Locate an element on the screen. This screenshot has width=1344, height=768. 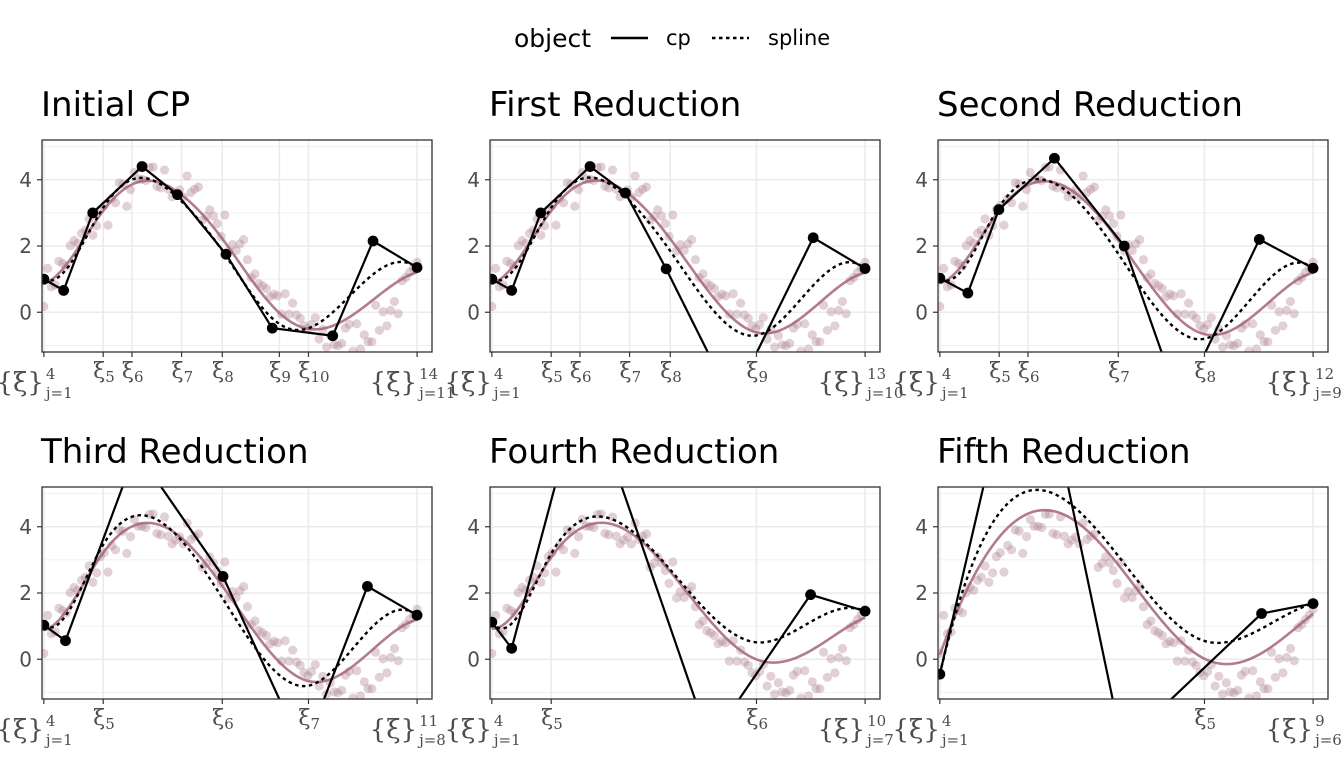
data-points is located at coordinates (232, 604).